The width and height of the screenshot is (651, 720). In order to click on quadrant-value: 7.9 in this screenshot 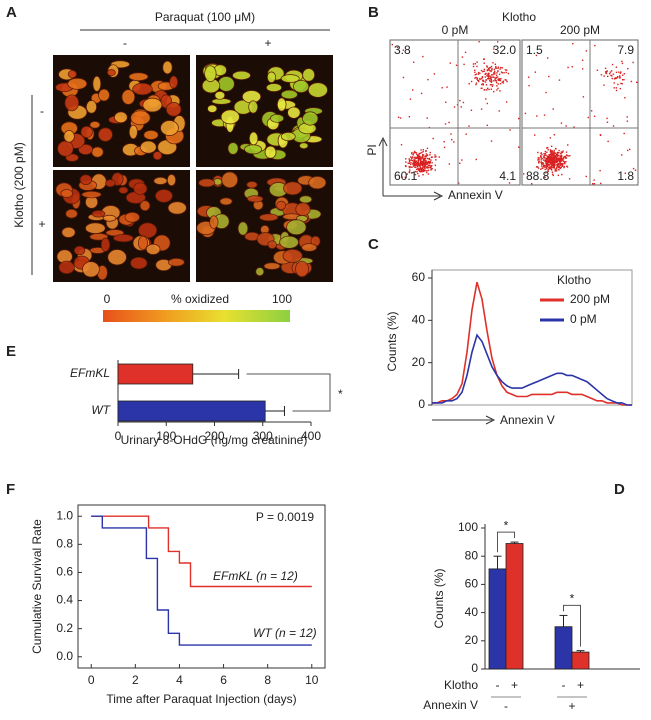, I will do `click(625, 50)`.